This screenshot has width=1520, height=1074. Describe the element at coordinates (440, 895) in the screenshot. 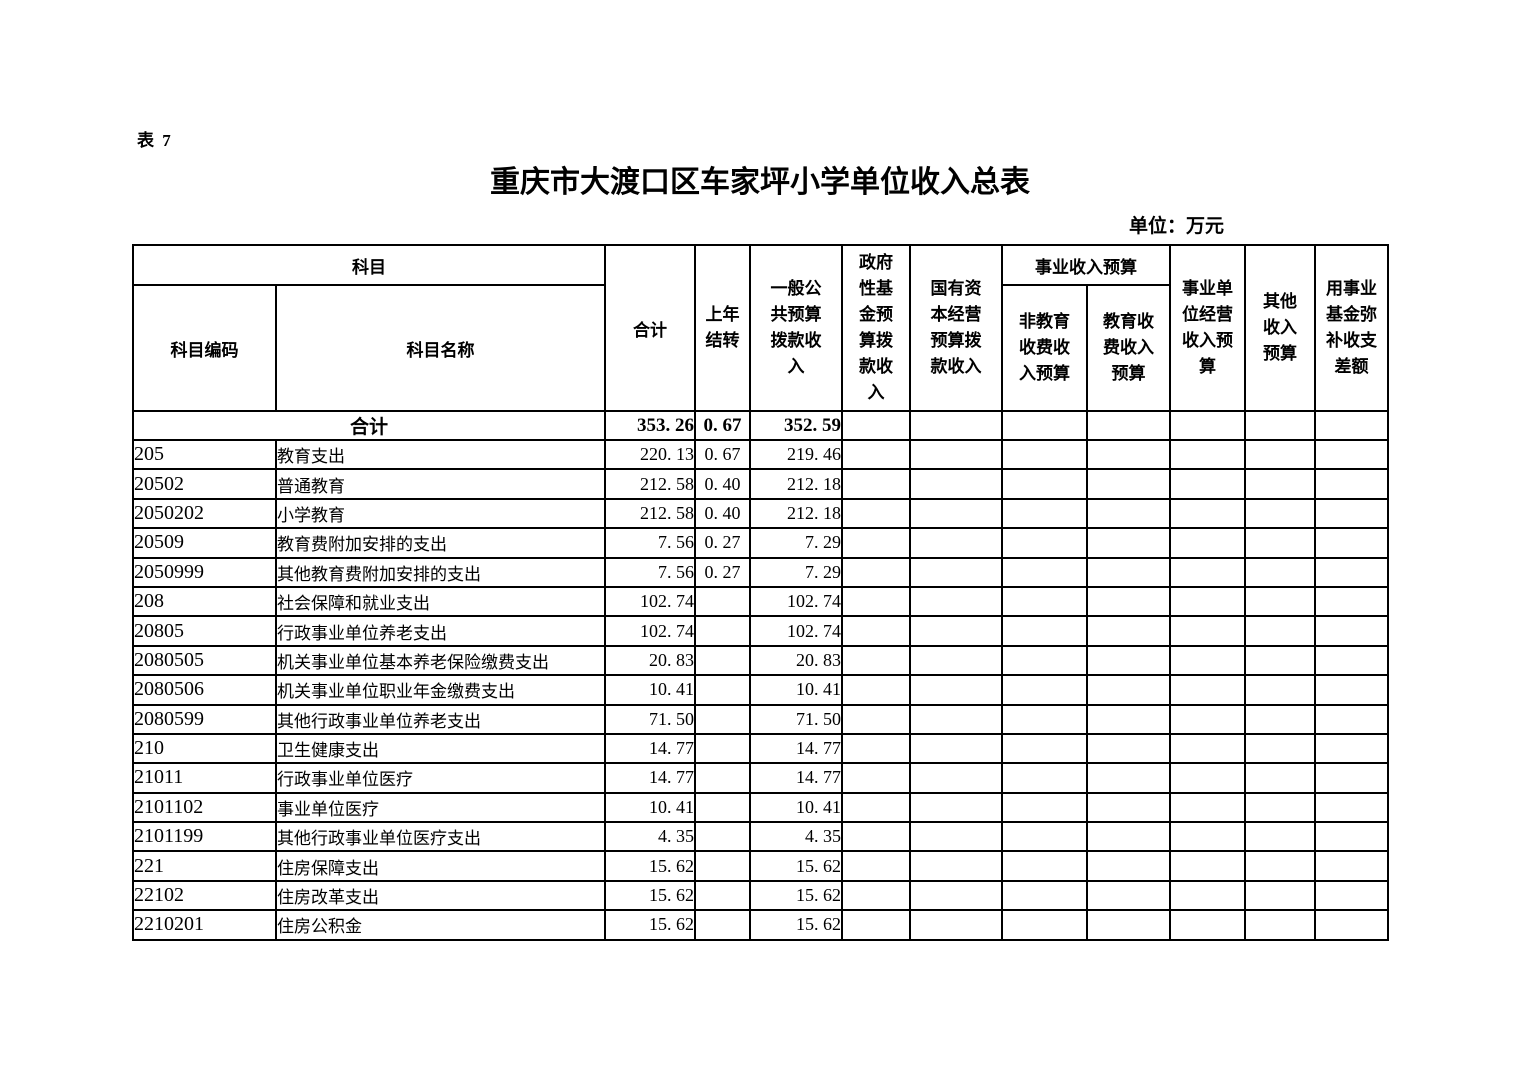

I see `subject-name-cell: 住房改革支出` at that location.